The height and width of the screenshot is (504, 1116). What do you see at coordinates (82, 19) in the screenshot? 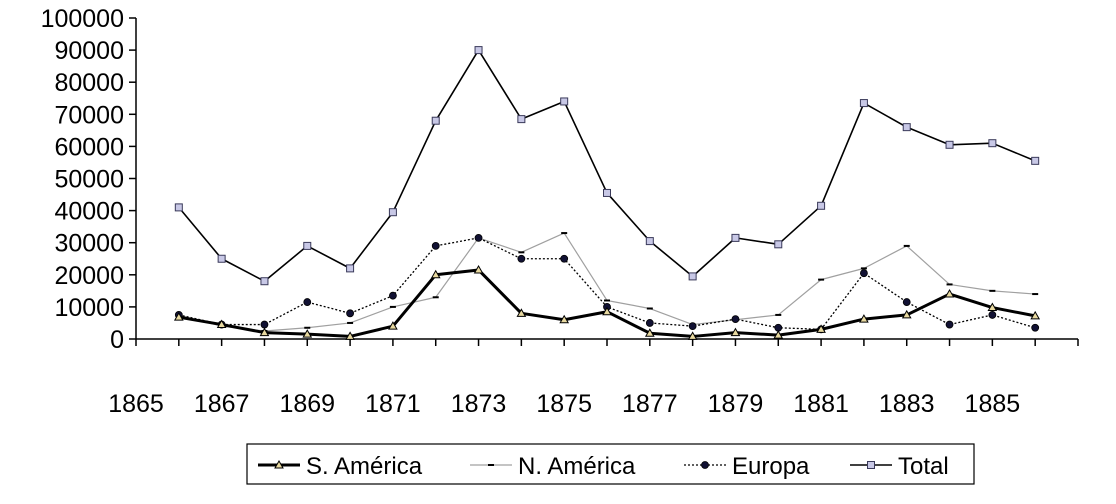
I see `y-tick-label: 100000` at bounding box center [82, 19].